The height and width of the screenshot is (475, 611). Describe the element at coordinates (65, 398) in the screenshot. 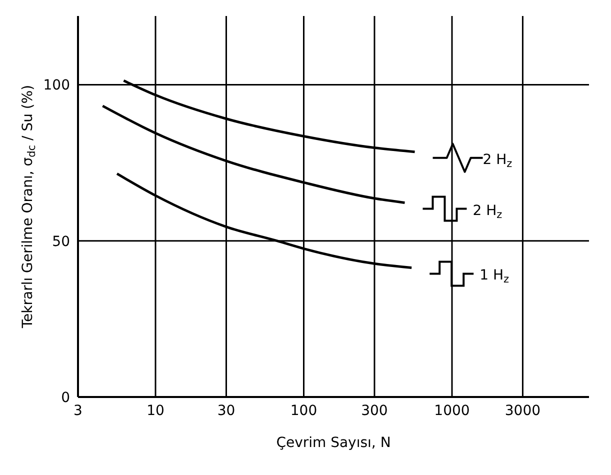

I see `y-tick-label: 0` at that location.